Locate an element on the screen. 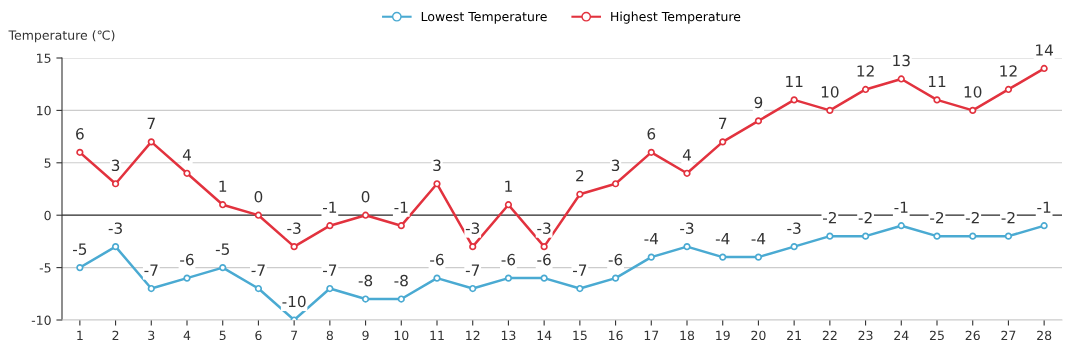 The height and width of the screenshot is (343, 1079). y-tick-label: 10 is located at coordinates (44, 110).